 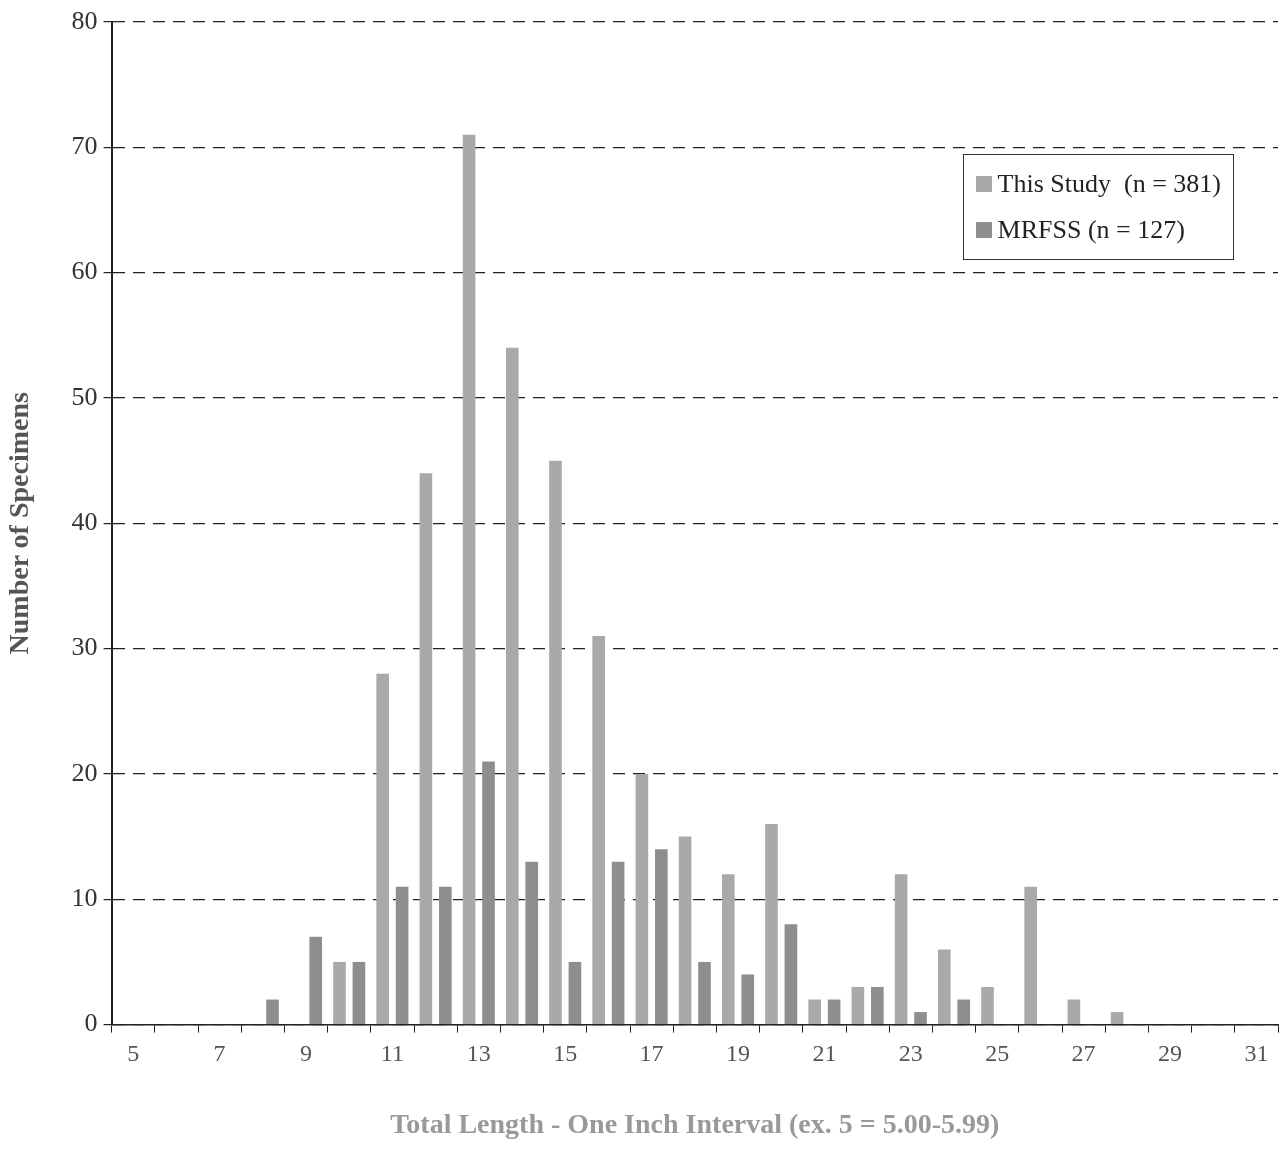 What do you see at coordinates (565, 1053) in the screenshot?
I see `x-tick-label: 15` at bounding box center [565, 1053].